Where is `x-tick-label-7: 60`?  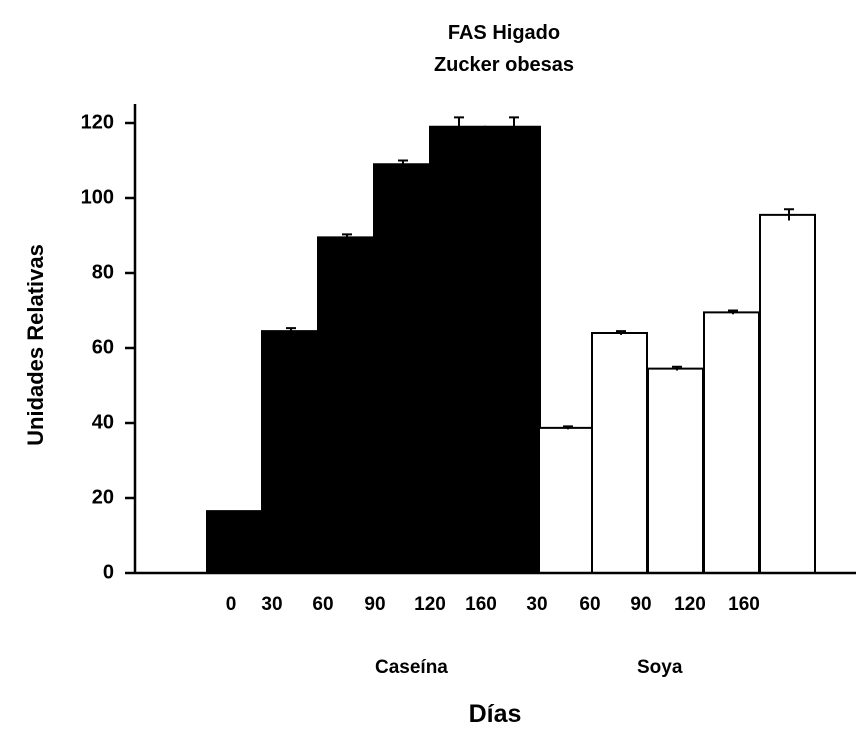
x-tick-label-7: 60 is located at coordinates (590, 604).